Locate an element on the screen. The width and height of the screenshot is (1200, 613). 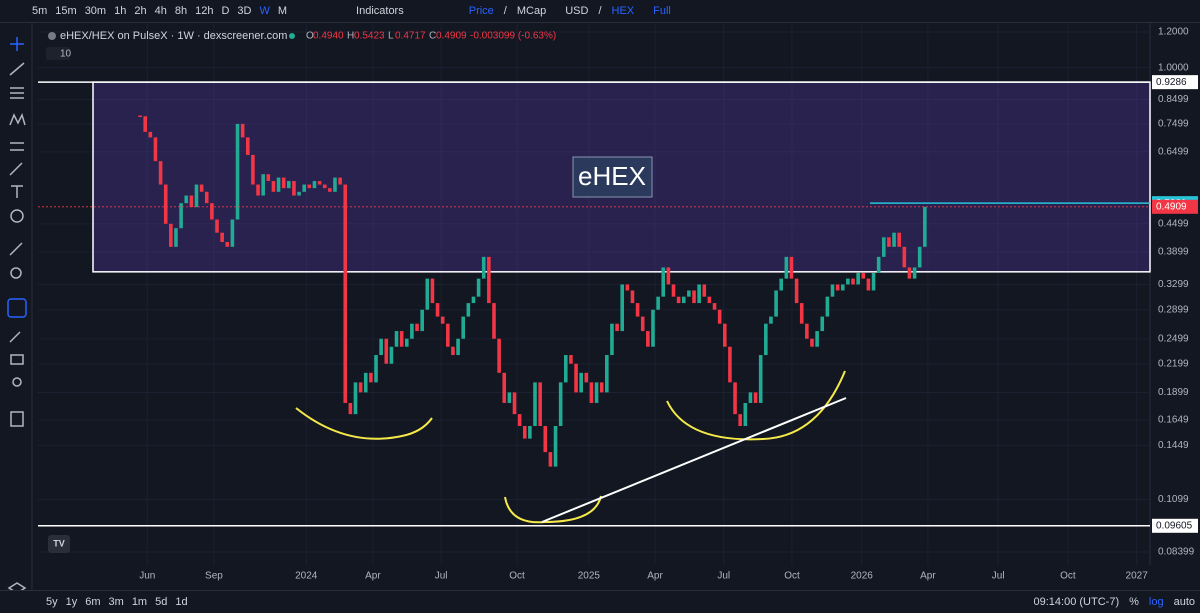
range: 1m is located at coordinates (139, 602).